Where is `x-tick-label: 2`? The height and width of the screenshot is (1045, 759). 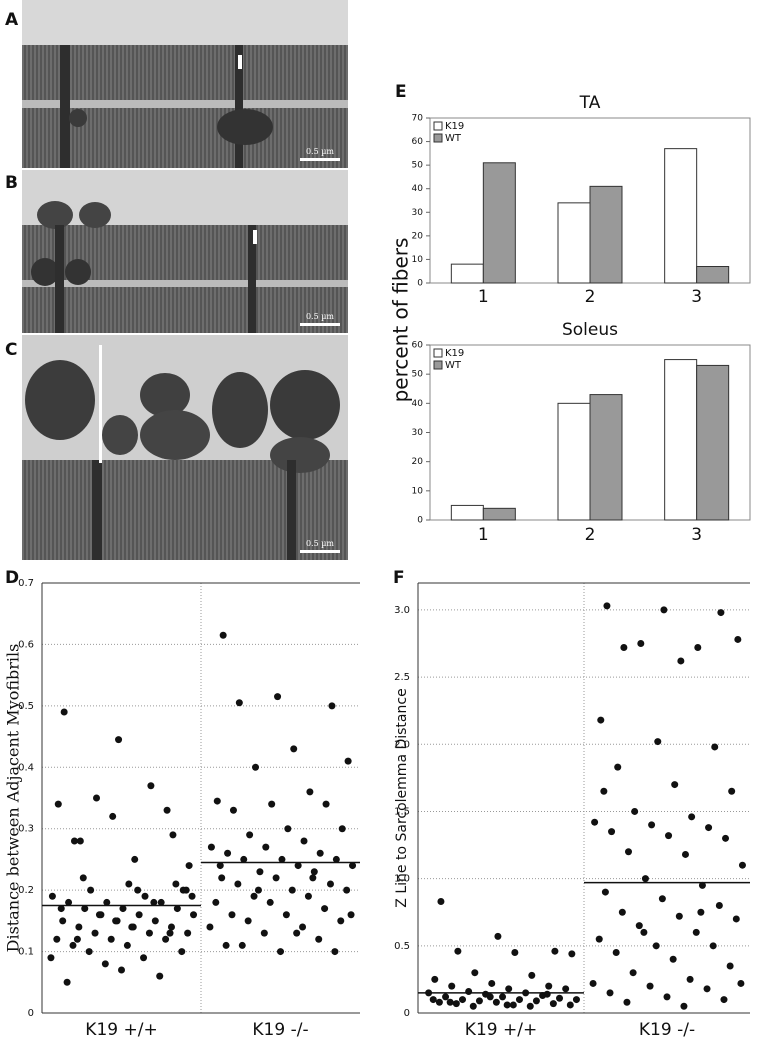 x-tick-label: 2 is located at coordinates (590, 297).